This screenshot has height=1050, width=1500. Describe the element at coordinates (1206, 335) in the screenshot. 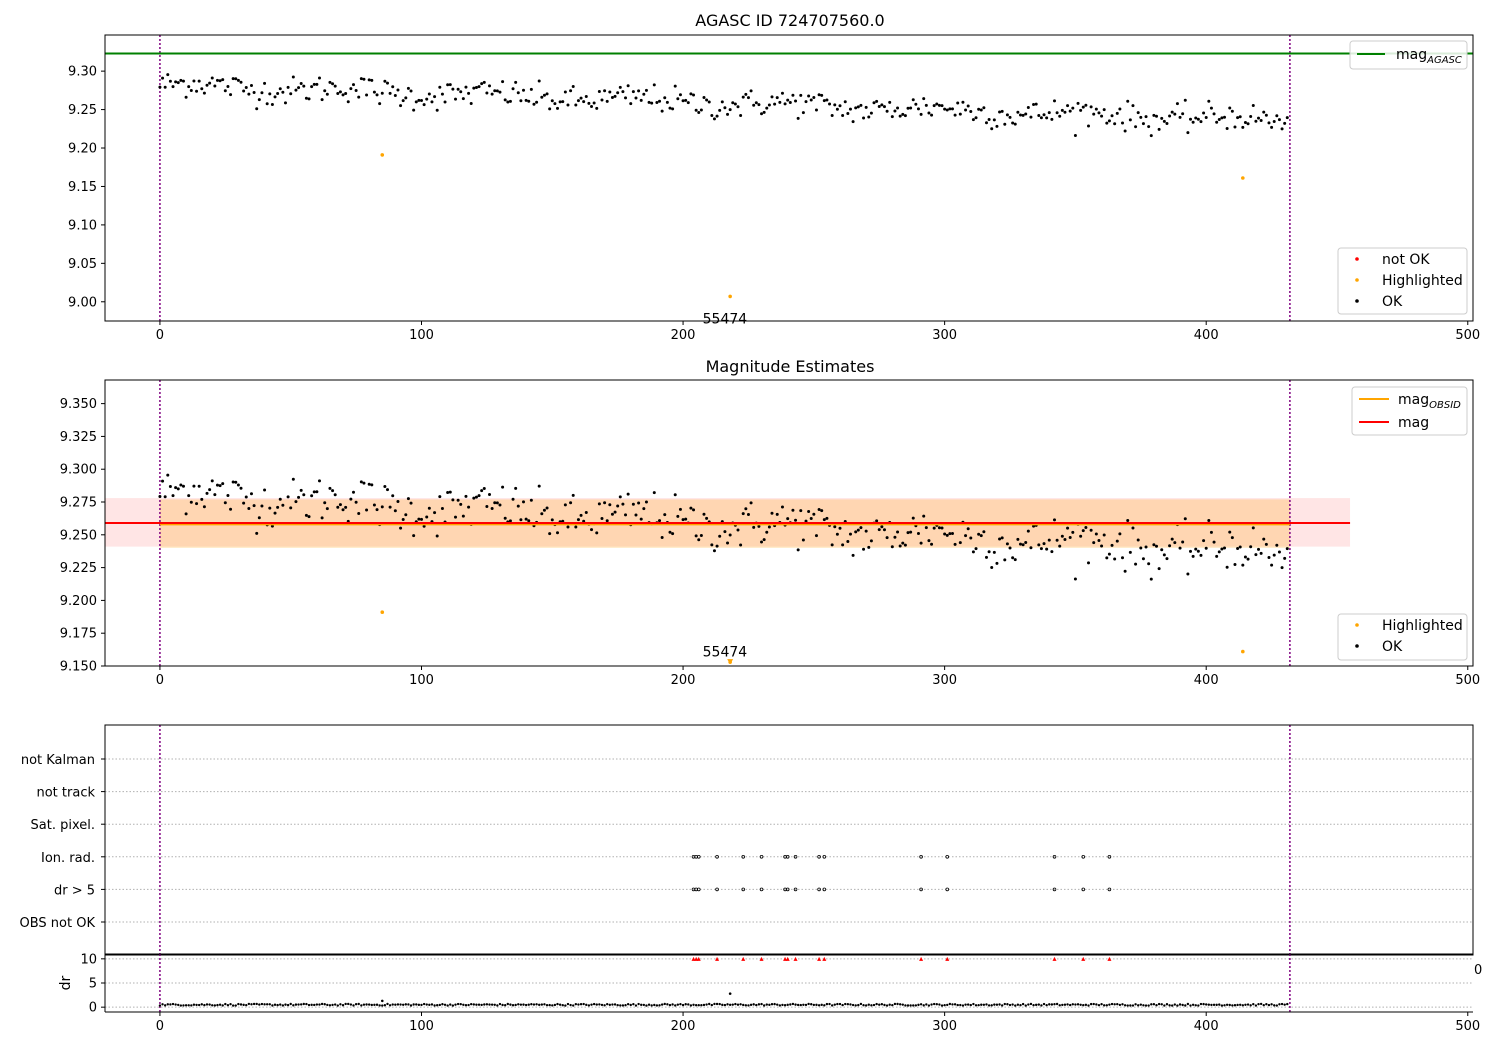

I see `x-tick-label: 400` at that location.